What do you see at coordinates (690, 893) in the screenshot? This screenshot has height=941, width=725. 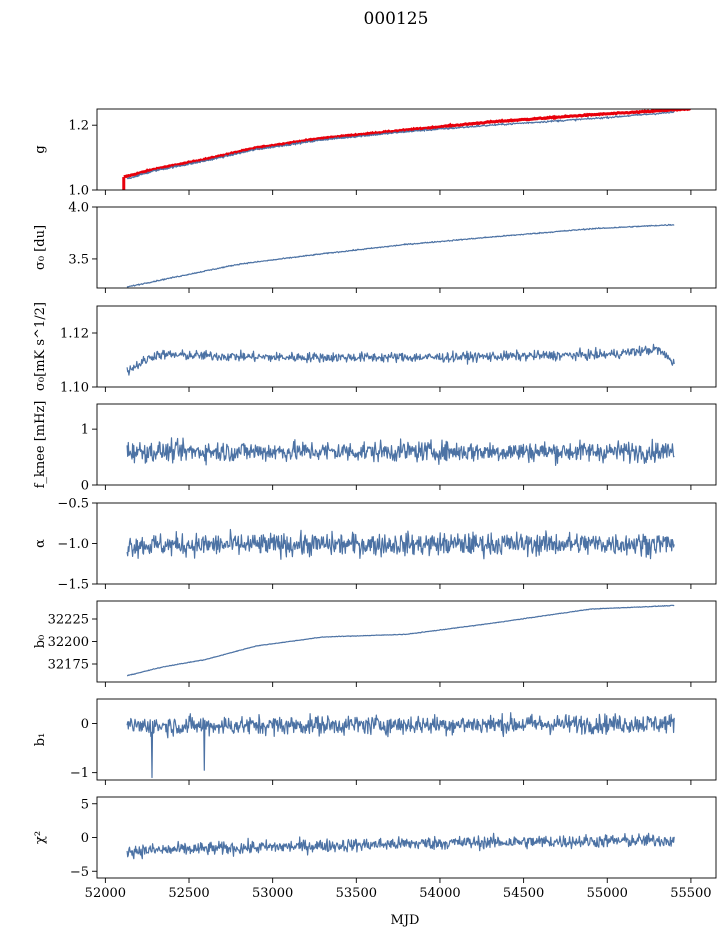 I see `x-tick-label: 55500` at bounding box center [690, 893].